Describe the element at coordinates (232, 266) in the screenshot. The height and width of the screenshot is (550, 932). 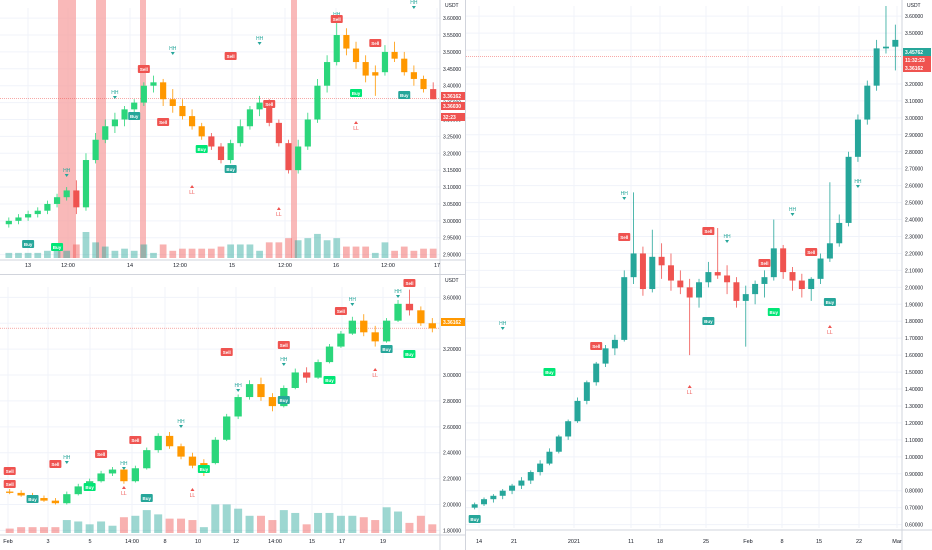
I see `x-tick-label: 15` at that location.